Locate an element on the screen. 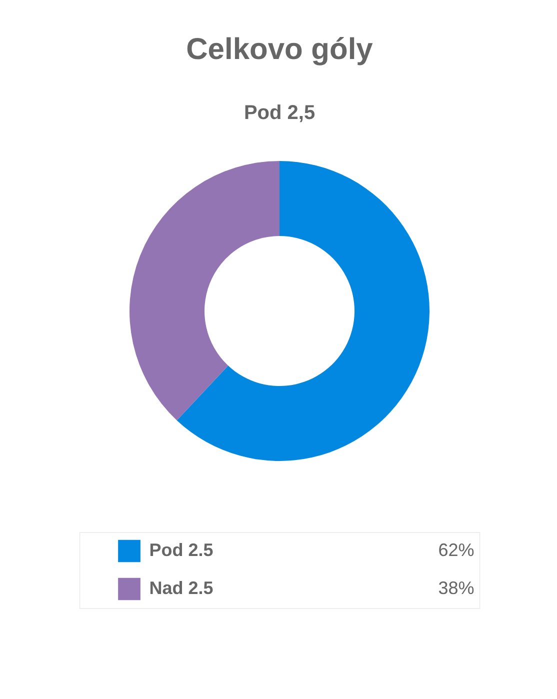 The image size is (557, 699). legend-label: Nad 2.5 is located at coordinates (180, 588).